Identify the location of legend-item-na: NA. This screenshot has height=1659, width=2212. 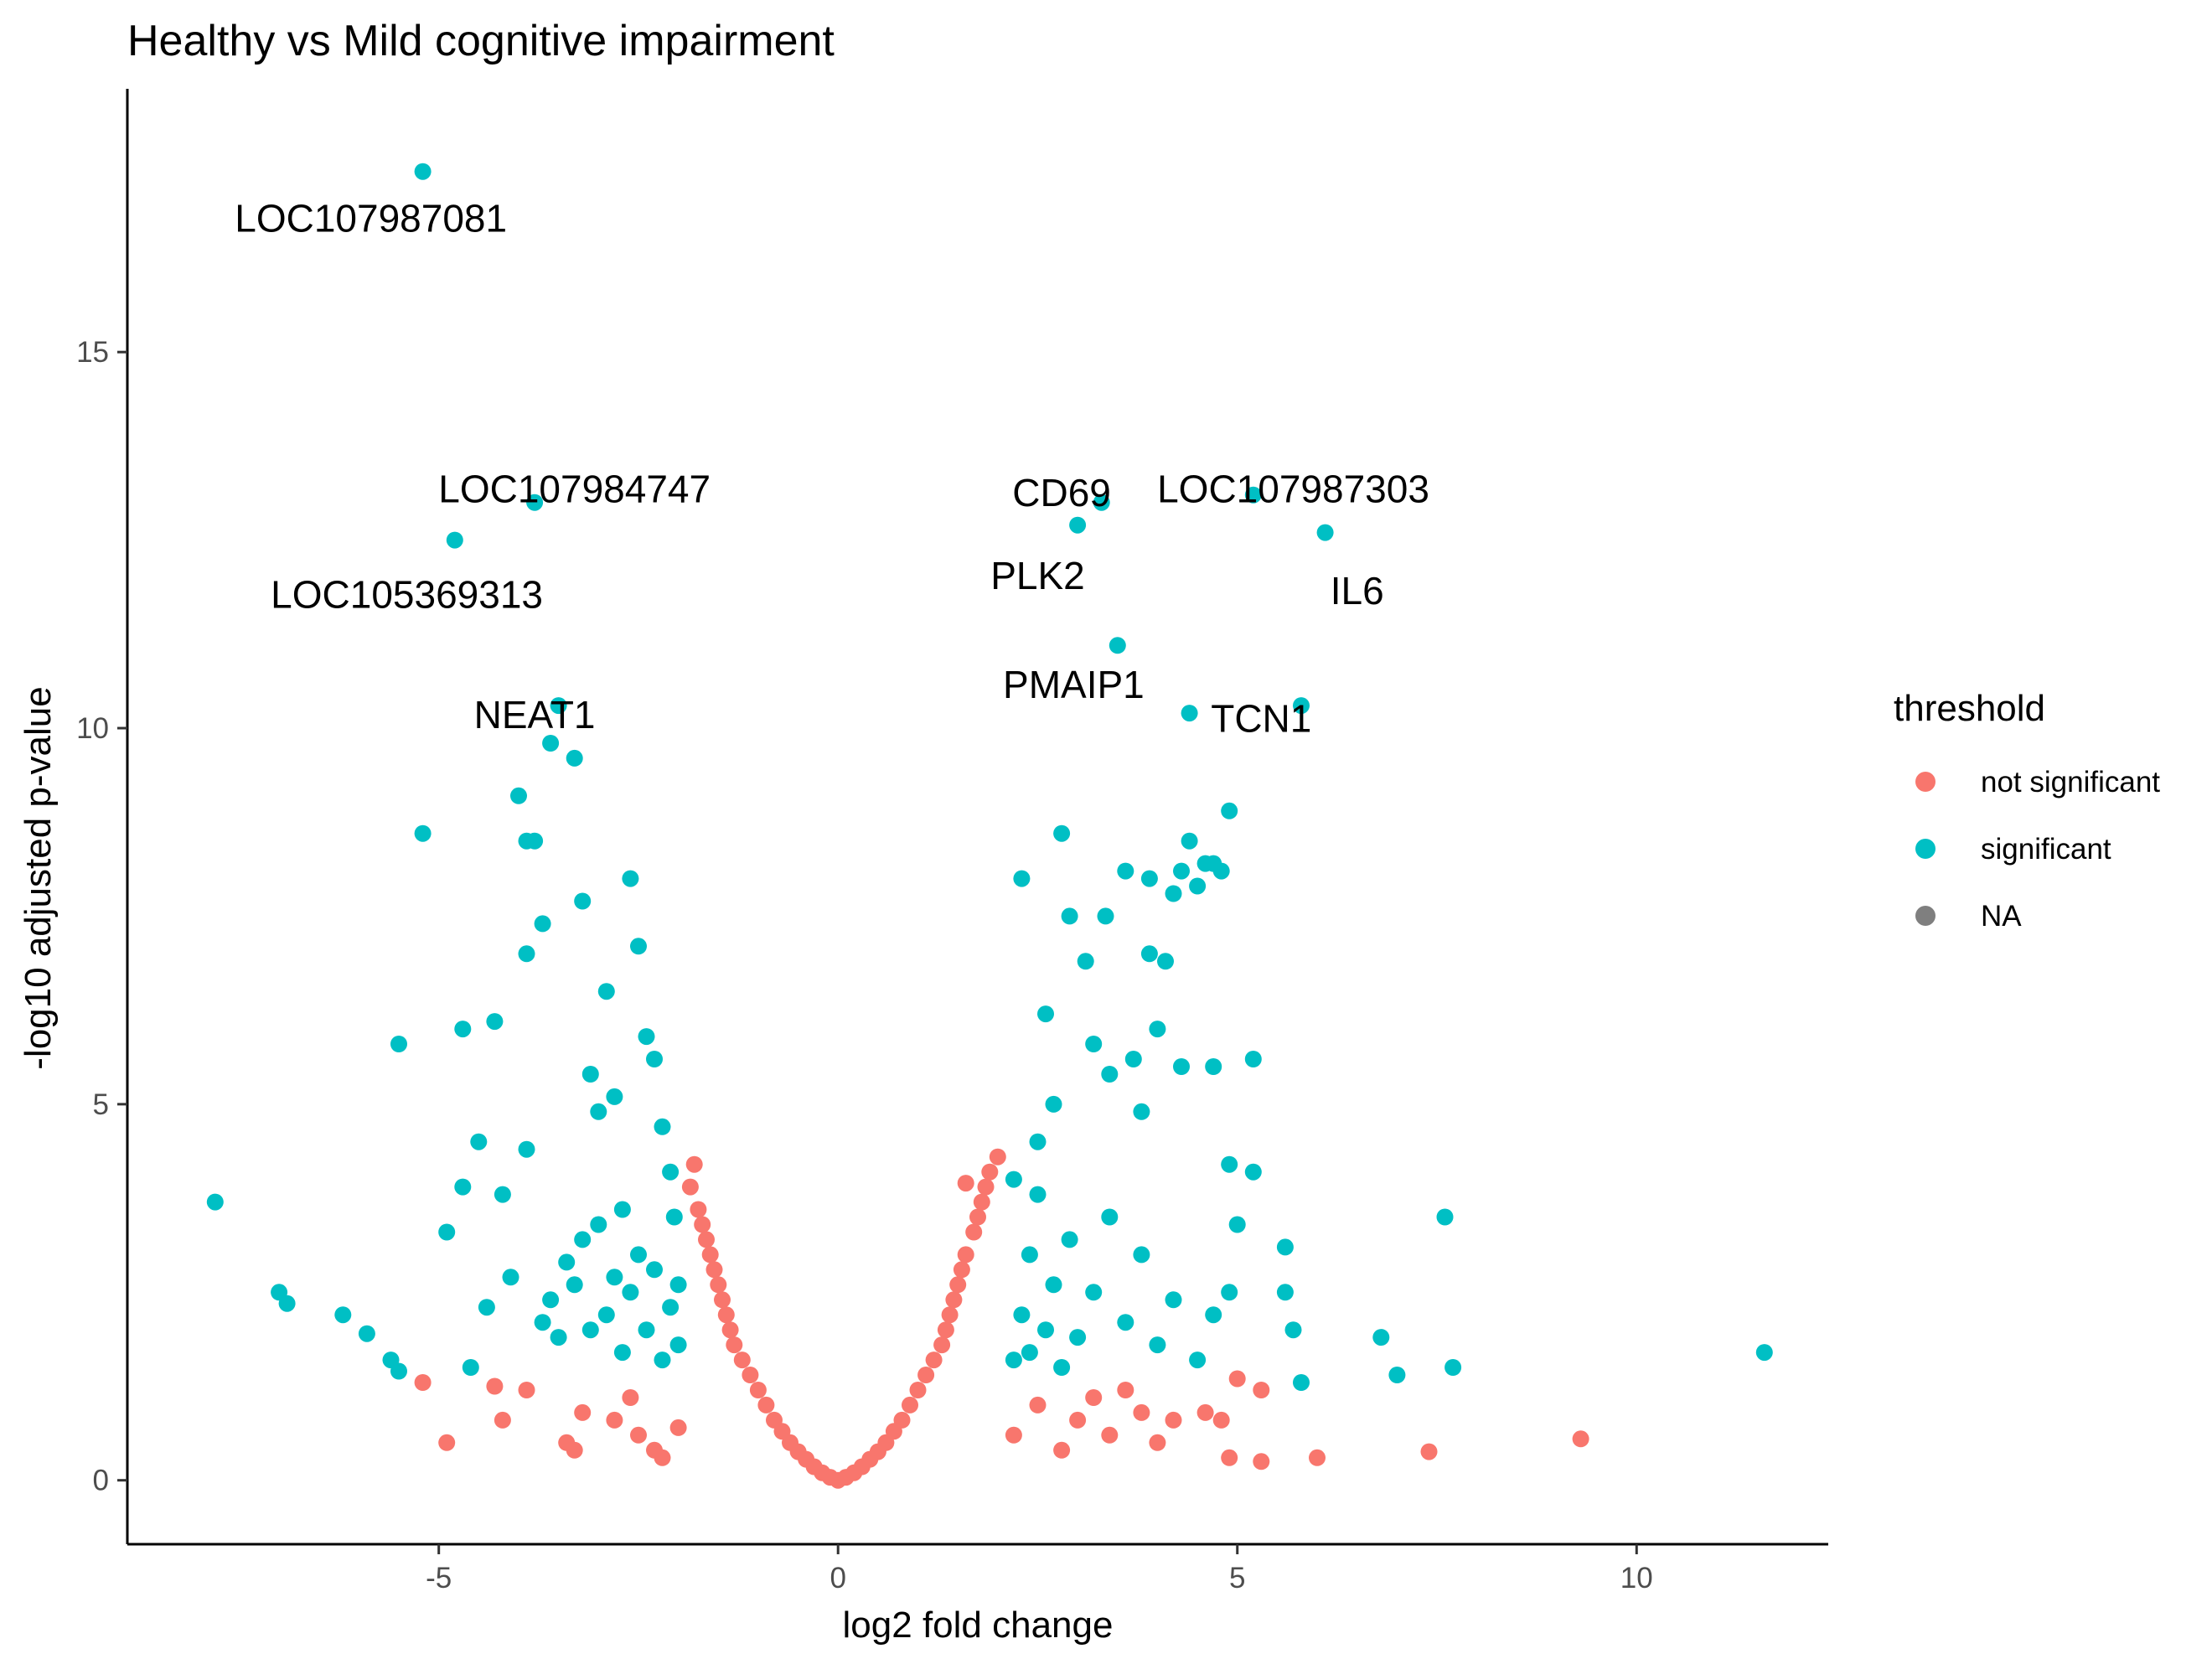
(1968, 917).